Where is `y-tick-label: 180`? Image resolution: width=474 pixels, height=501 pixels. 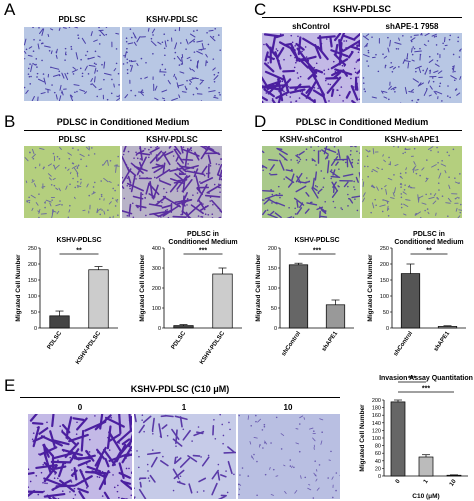 y-tick-label: 180 is located at coordinates (376, 409).